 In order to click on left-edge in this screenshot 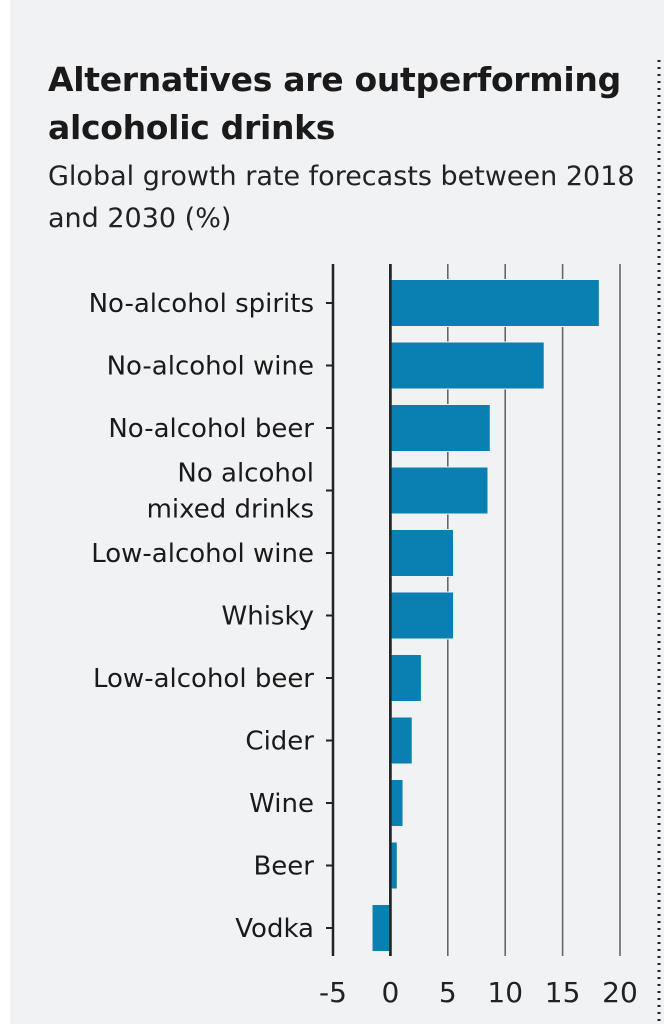, I will do `click(5, 512)`.